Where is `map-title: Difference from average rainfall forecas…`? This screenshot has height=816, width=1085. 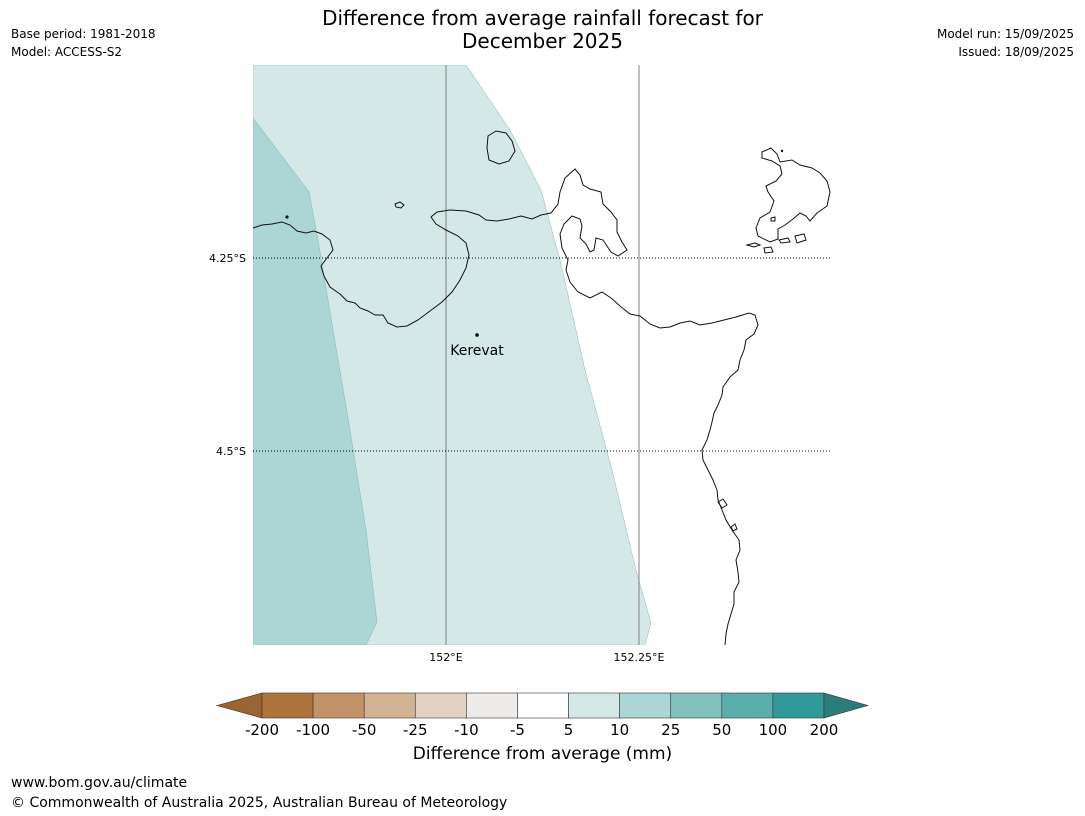 map-title: Difference from average rainfall forecas… is located at coordinates (542, 30).